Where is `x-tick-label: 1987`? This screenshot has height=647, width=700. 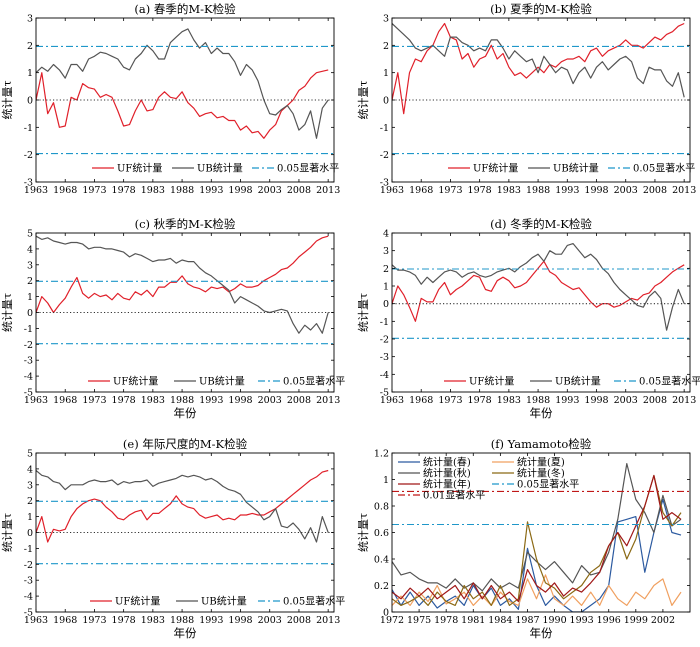
x-tick-label: 1987 is located at coordinates (527, 620).